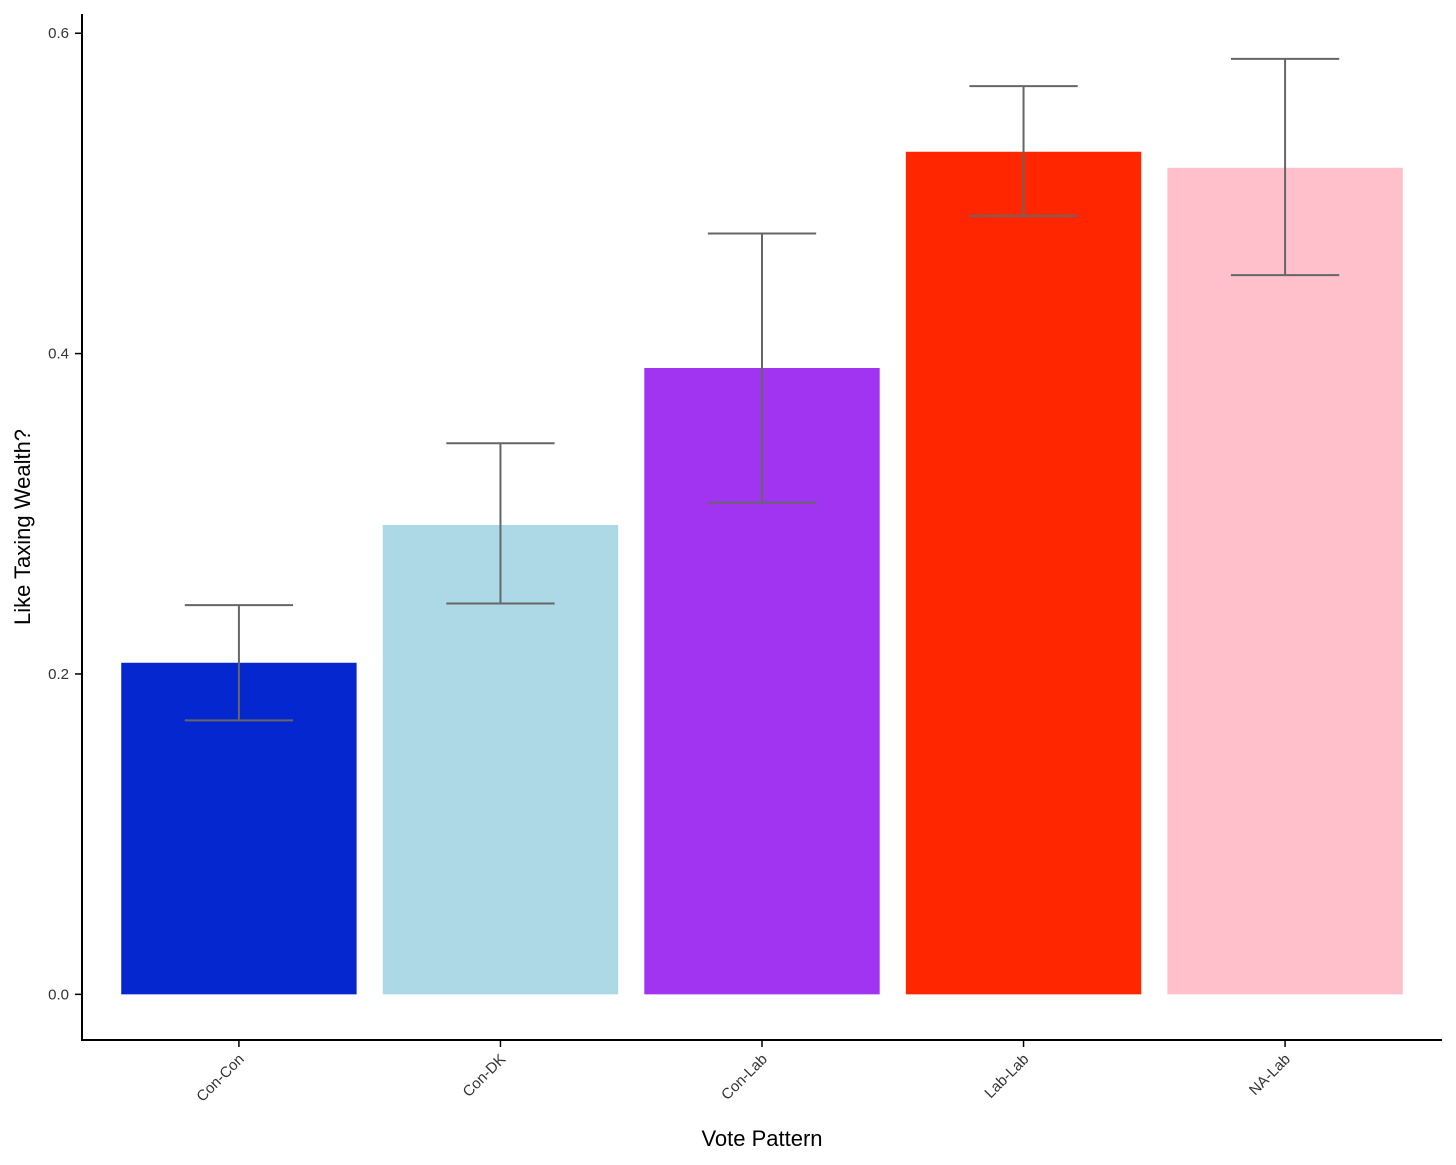  Describe the element at coordinates (500, 523) in the screenshot. I see `error-bar-con-dk` at that location.